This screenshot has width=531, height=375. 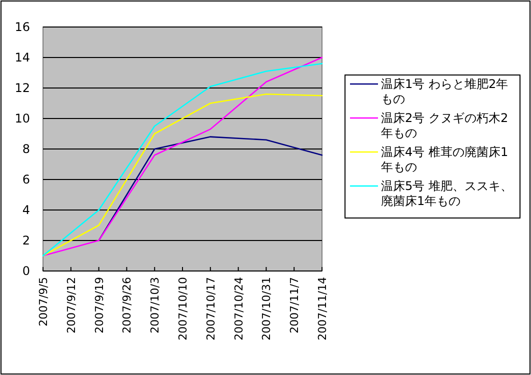 What do you see at coordinates (444, 159) in the screenshot?
I see `legend-label: 温床4号 椎茸の廃菌床1年もの` at bounding box center [444, 159].